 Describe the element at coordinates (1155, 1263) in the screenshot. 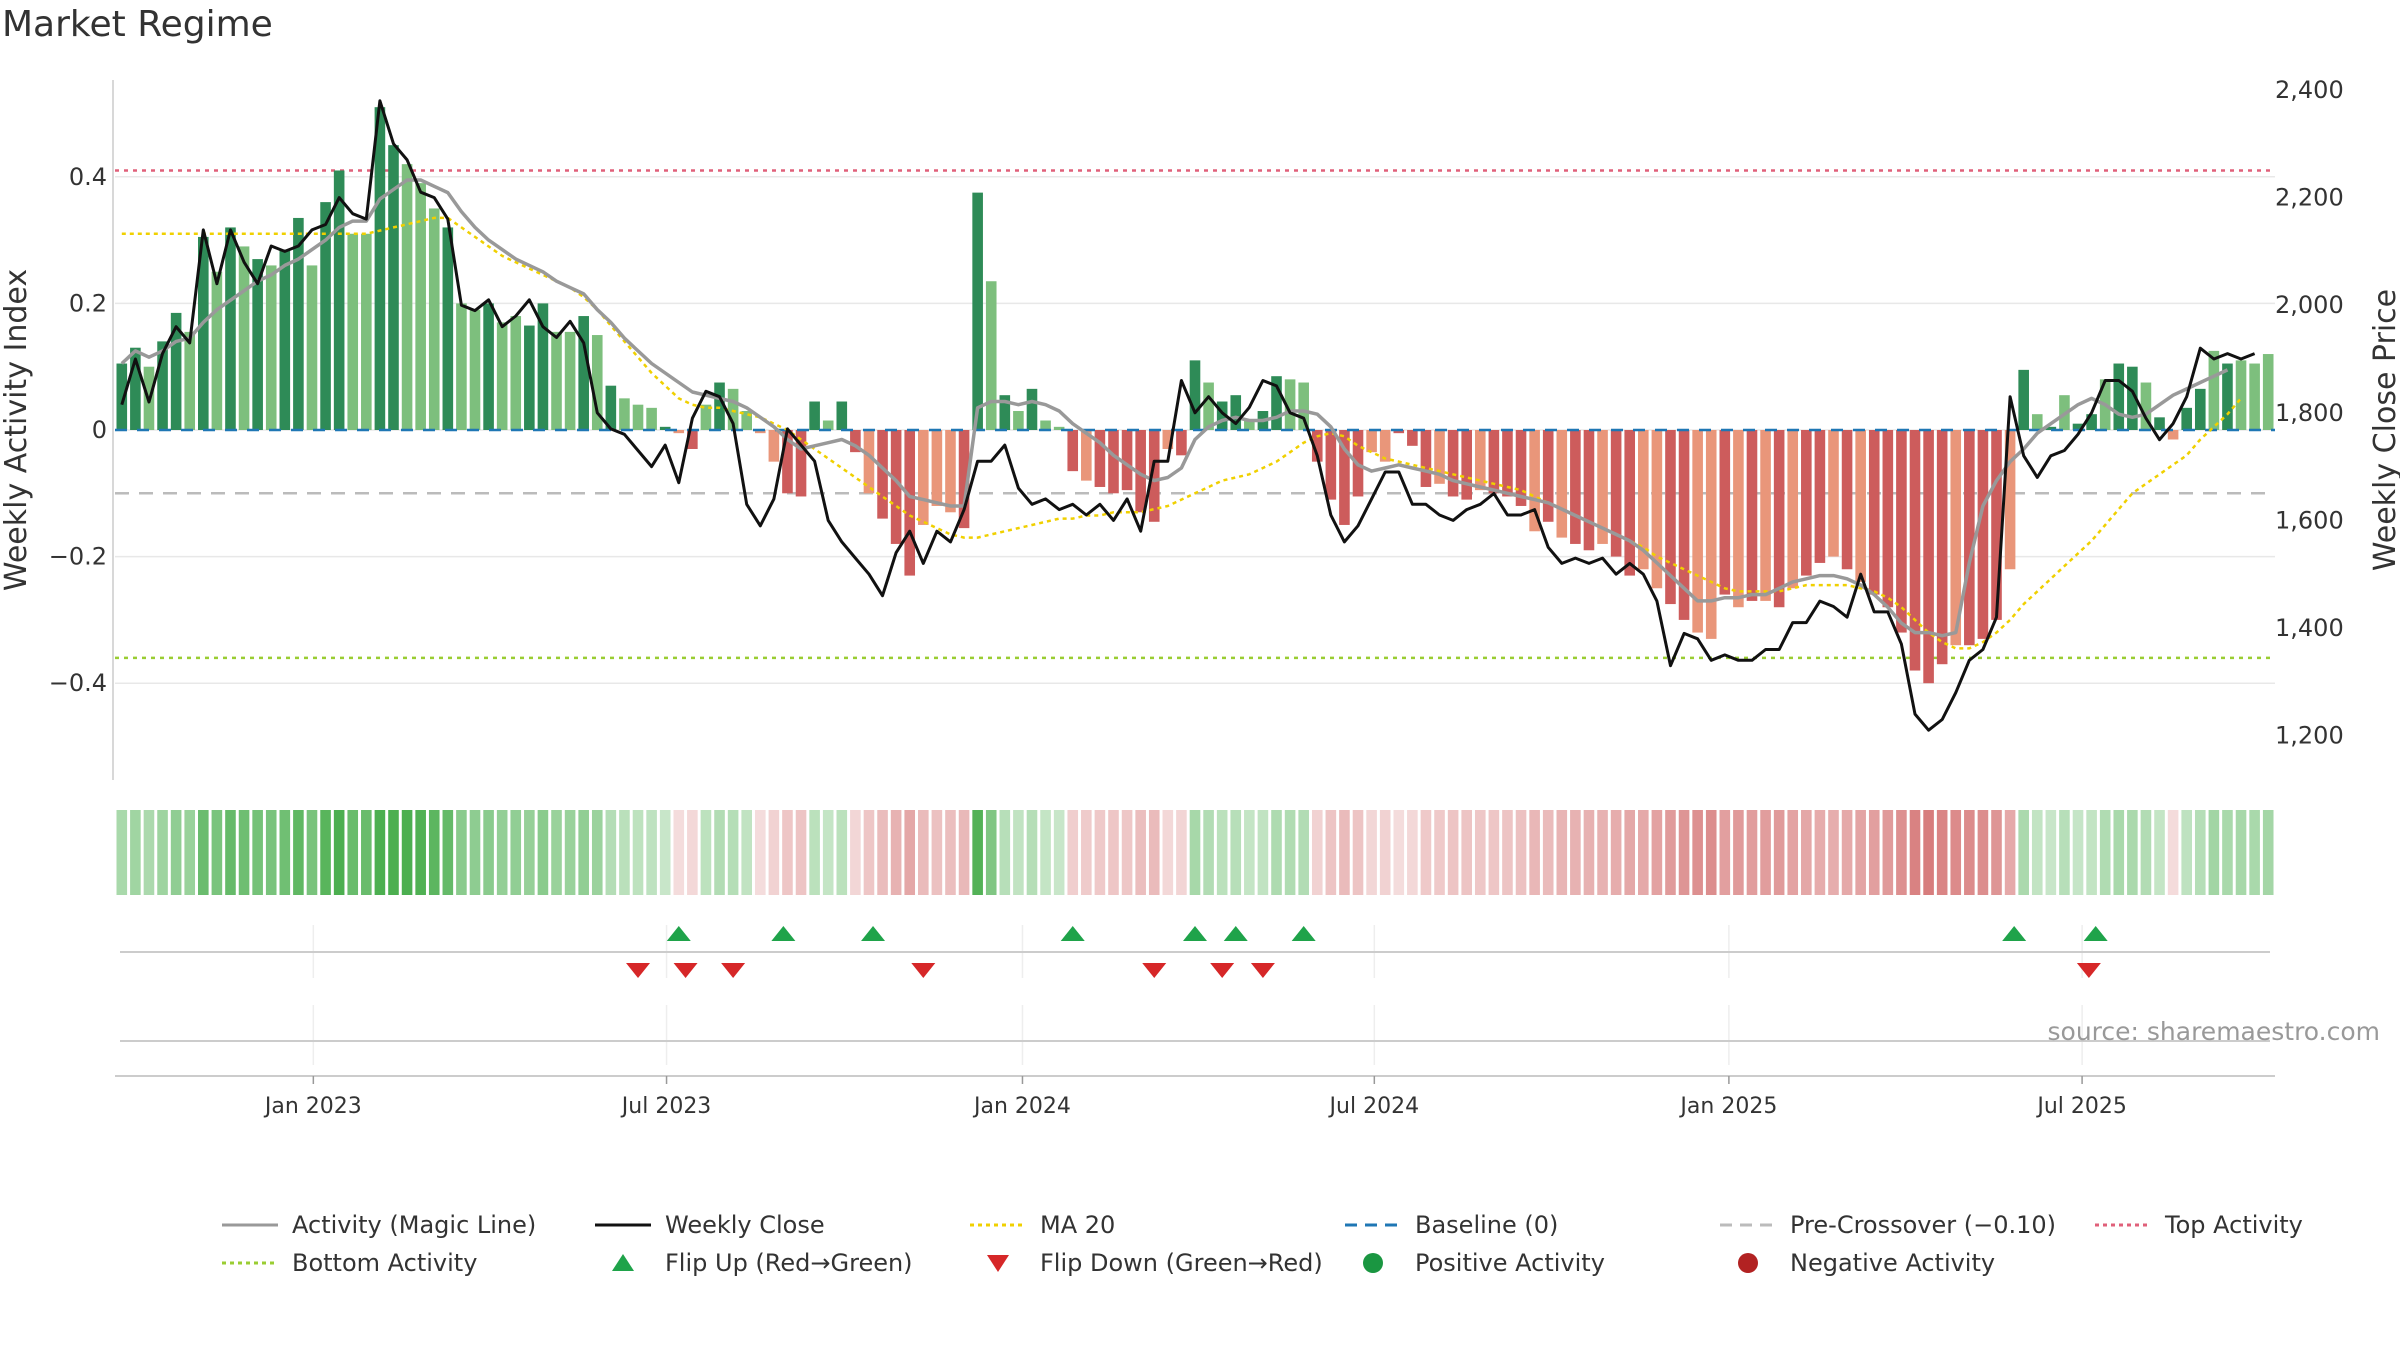

I see `legend-item: Flip Down (Green→Red)` at that location.